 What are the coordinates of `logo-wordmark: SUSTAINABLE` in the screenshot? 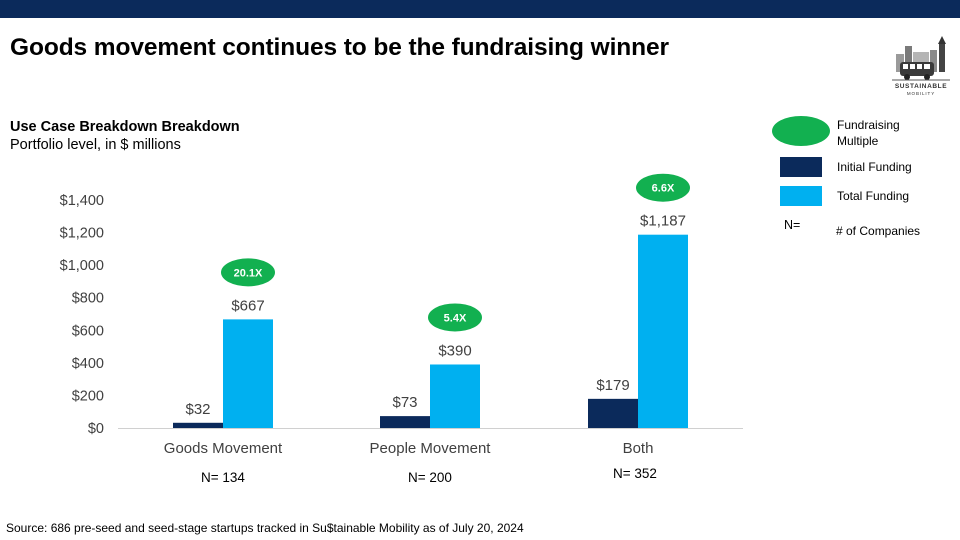 It's located at (921, 86).